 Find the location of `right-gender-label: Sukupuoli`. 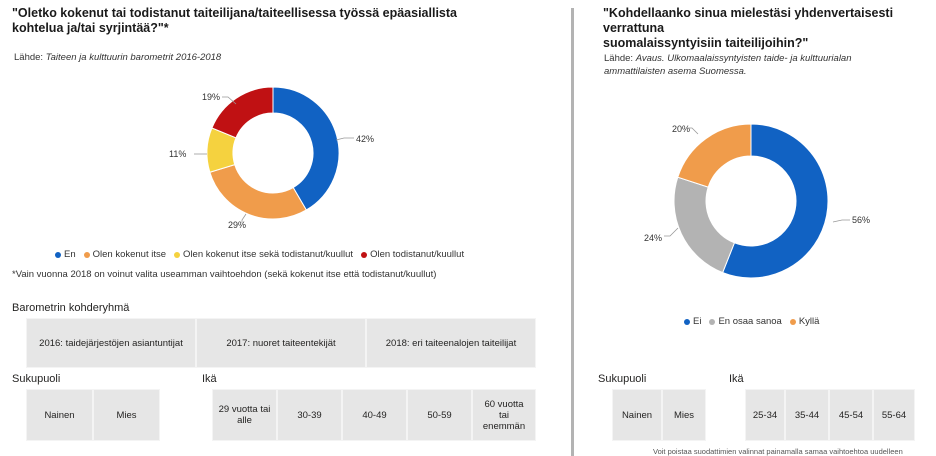

right-gender-label: Sukupuoli is located at coordinates (622, 379).